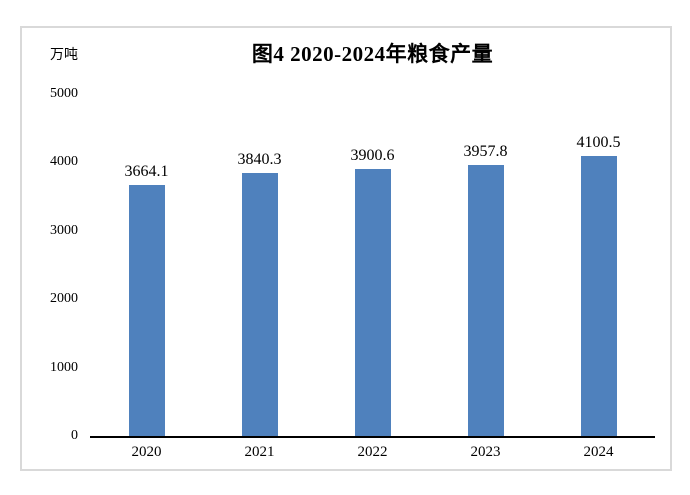 Image resolution: width=690 pixels, height=495 pixels. I want to click on bar-value-label: 3664.1, so click(146, 172).